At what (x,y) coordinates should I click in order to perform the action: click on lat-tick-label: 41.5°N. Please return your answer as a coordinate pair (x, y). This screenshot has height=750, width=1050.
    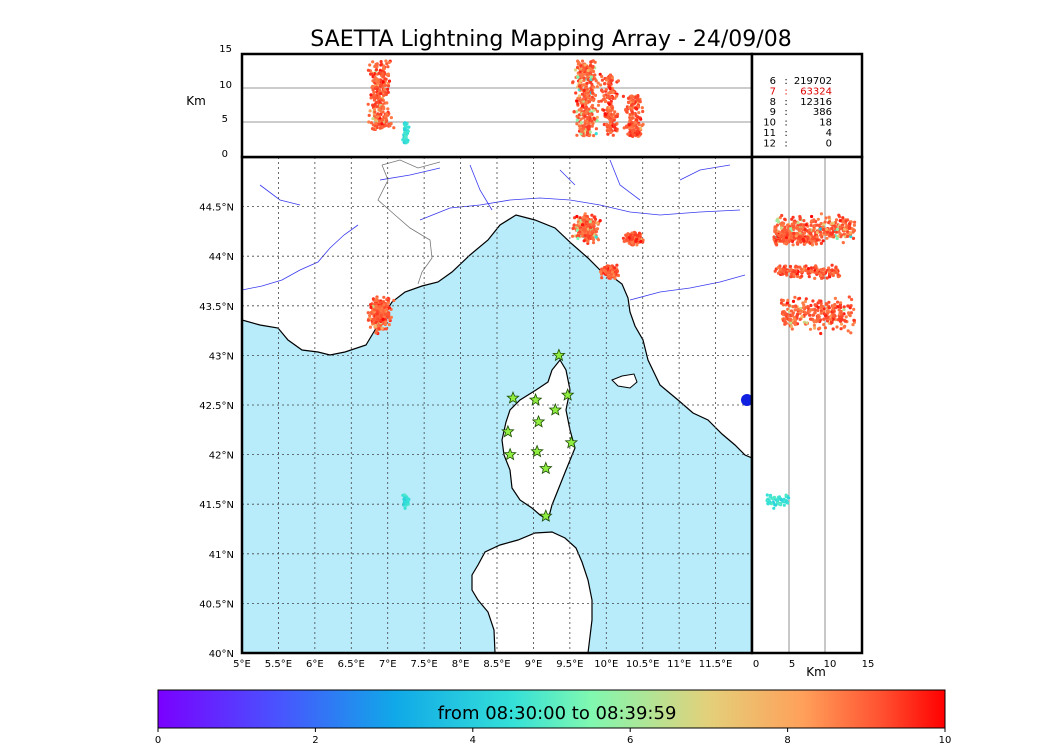
    Looking at the image, I should click on (216, 505).